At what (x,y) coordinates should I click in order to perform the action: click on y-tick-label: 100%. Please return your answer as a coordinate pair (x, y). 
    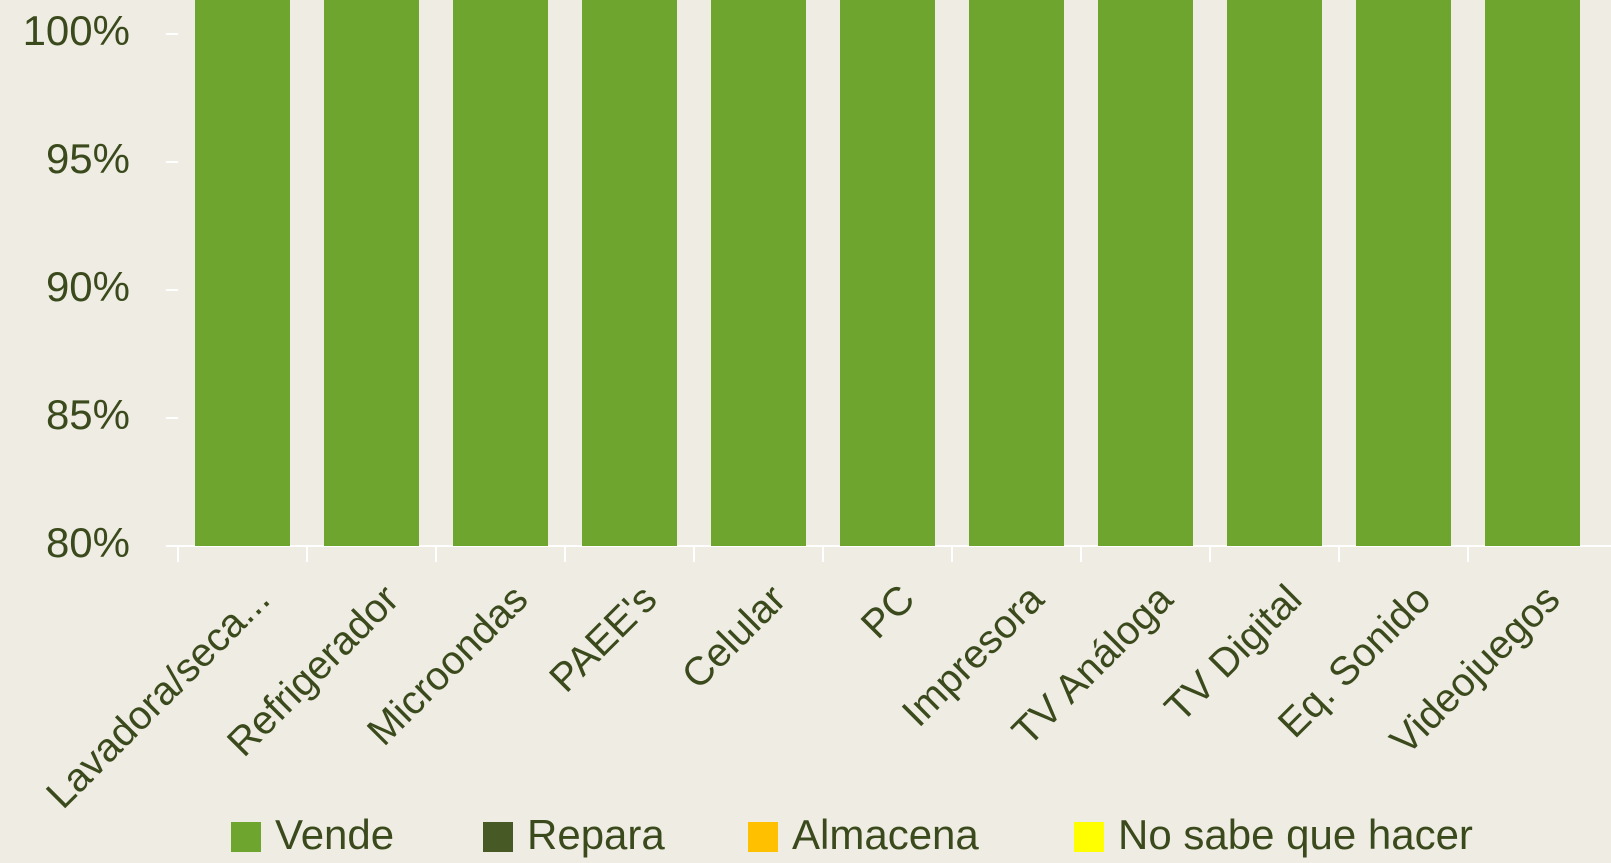
    Looking at the image, I should click on (76, 30).